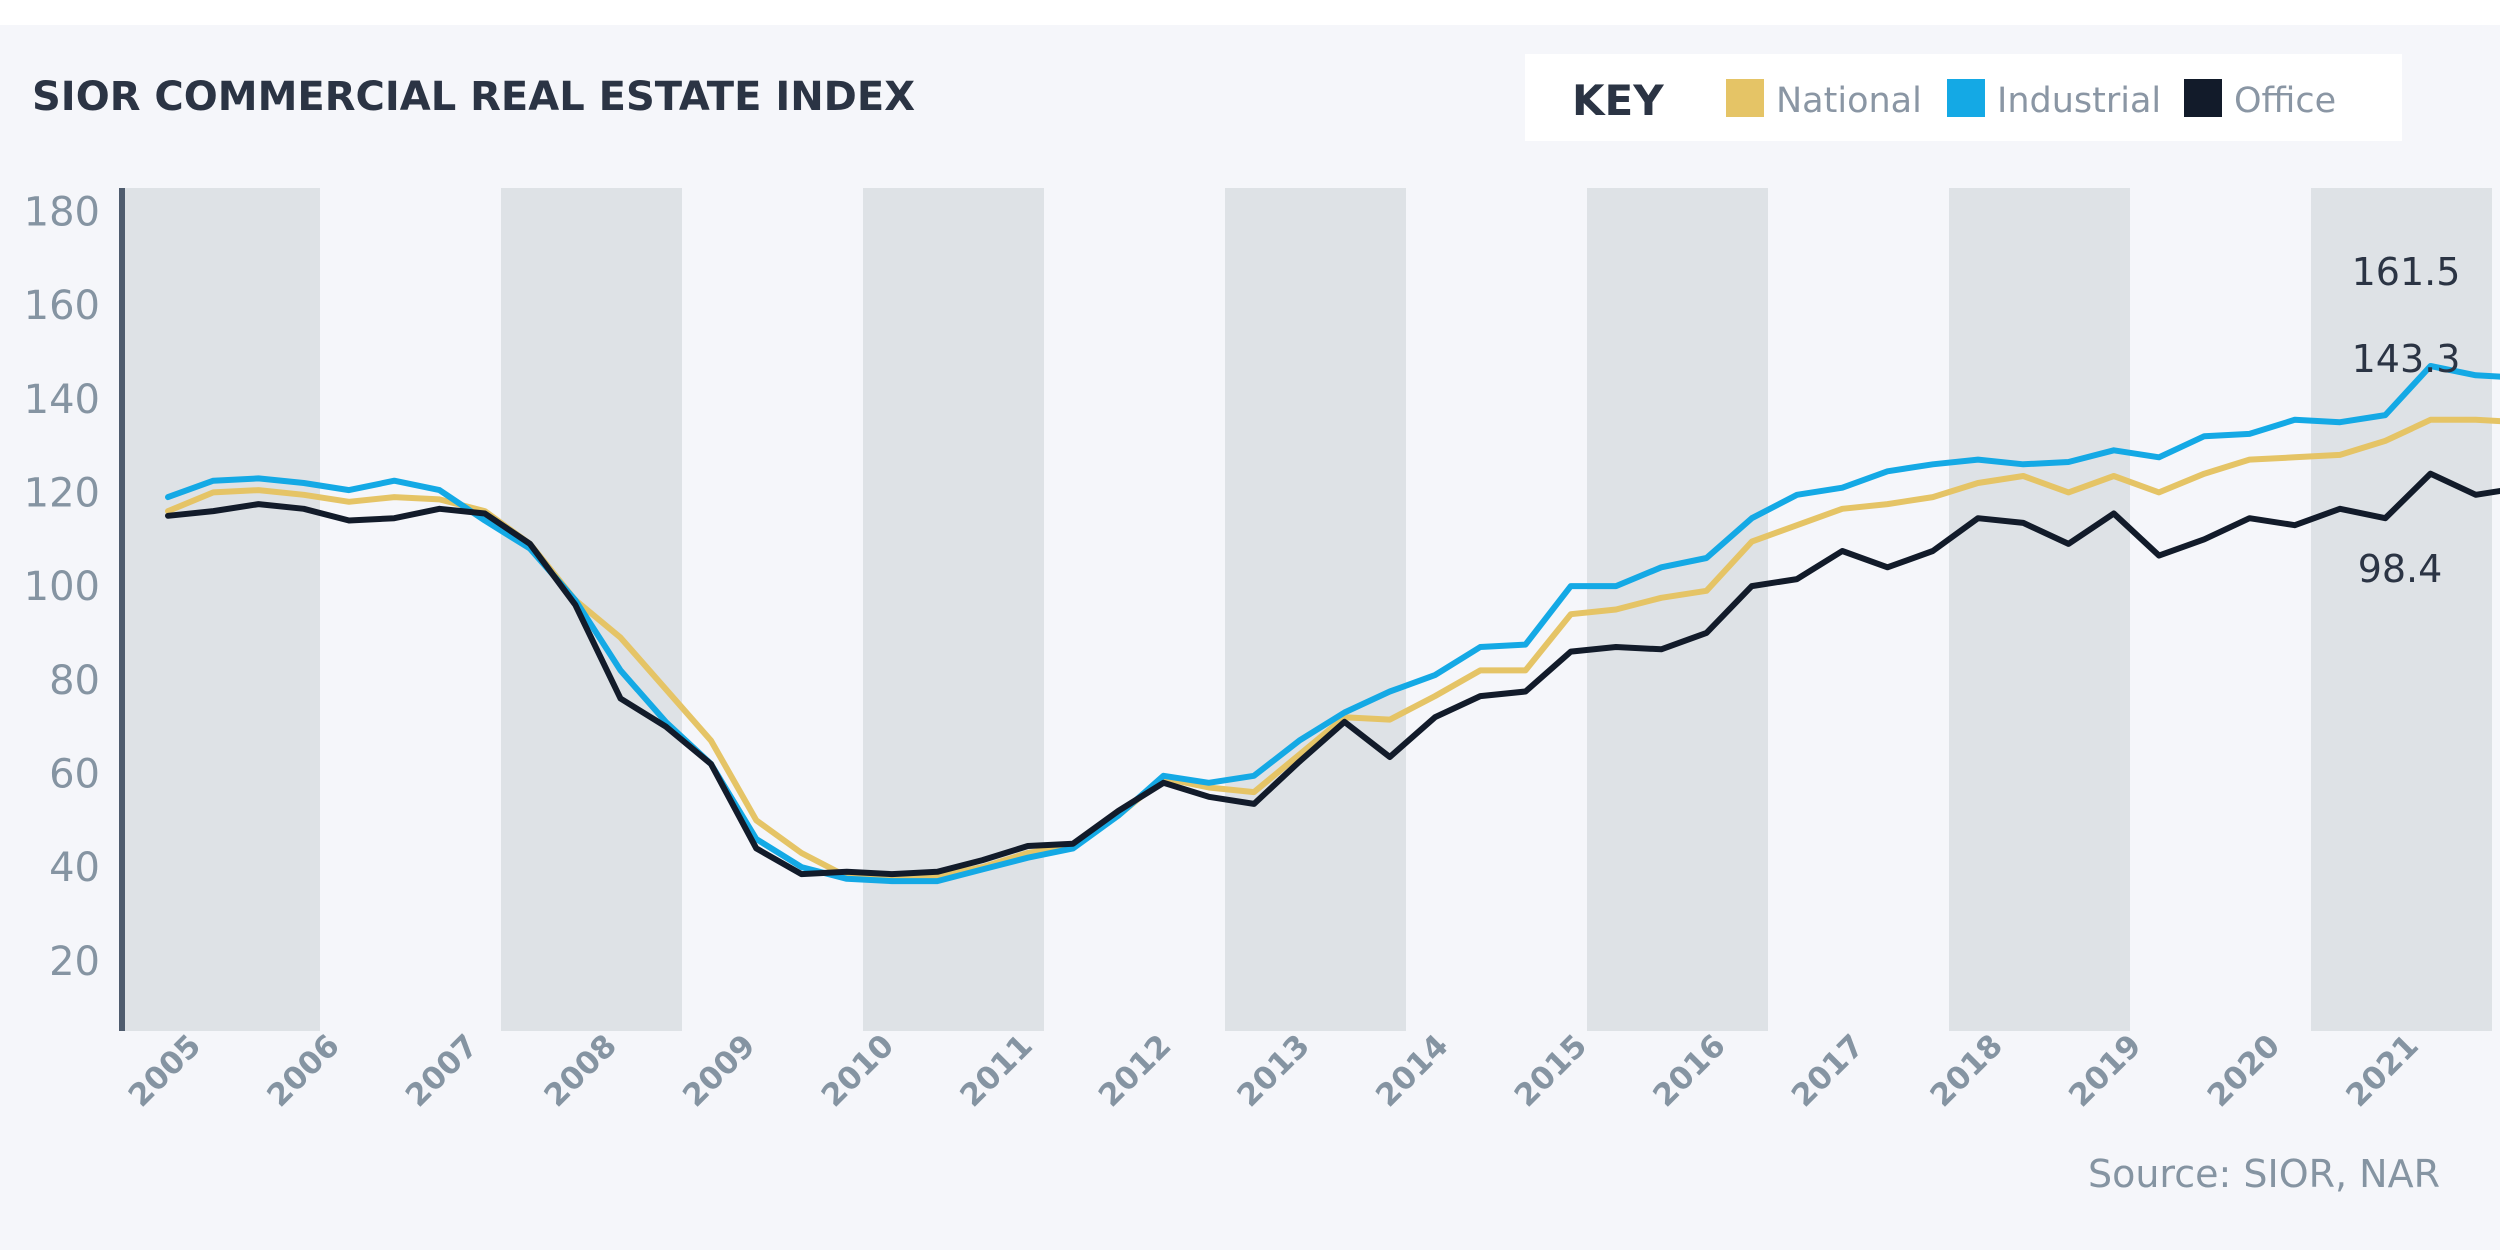 This screenshot has width=2500, height=1250. What do you see at coordinates (2400, 569) in the screenshot?
I see `end-label-office: 98.4` at bounding box center [2400, 569].